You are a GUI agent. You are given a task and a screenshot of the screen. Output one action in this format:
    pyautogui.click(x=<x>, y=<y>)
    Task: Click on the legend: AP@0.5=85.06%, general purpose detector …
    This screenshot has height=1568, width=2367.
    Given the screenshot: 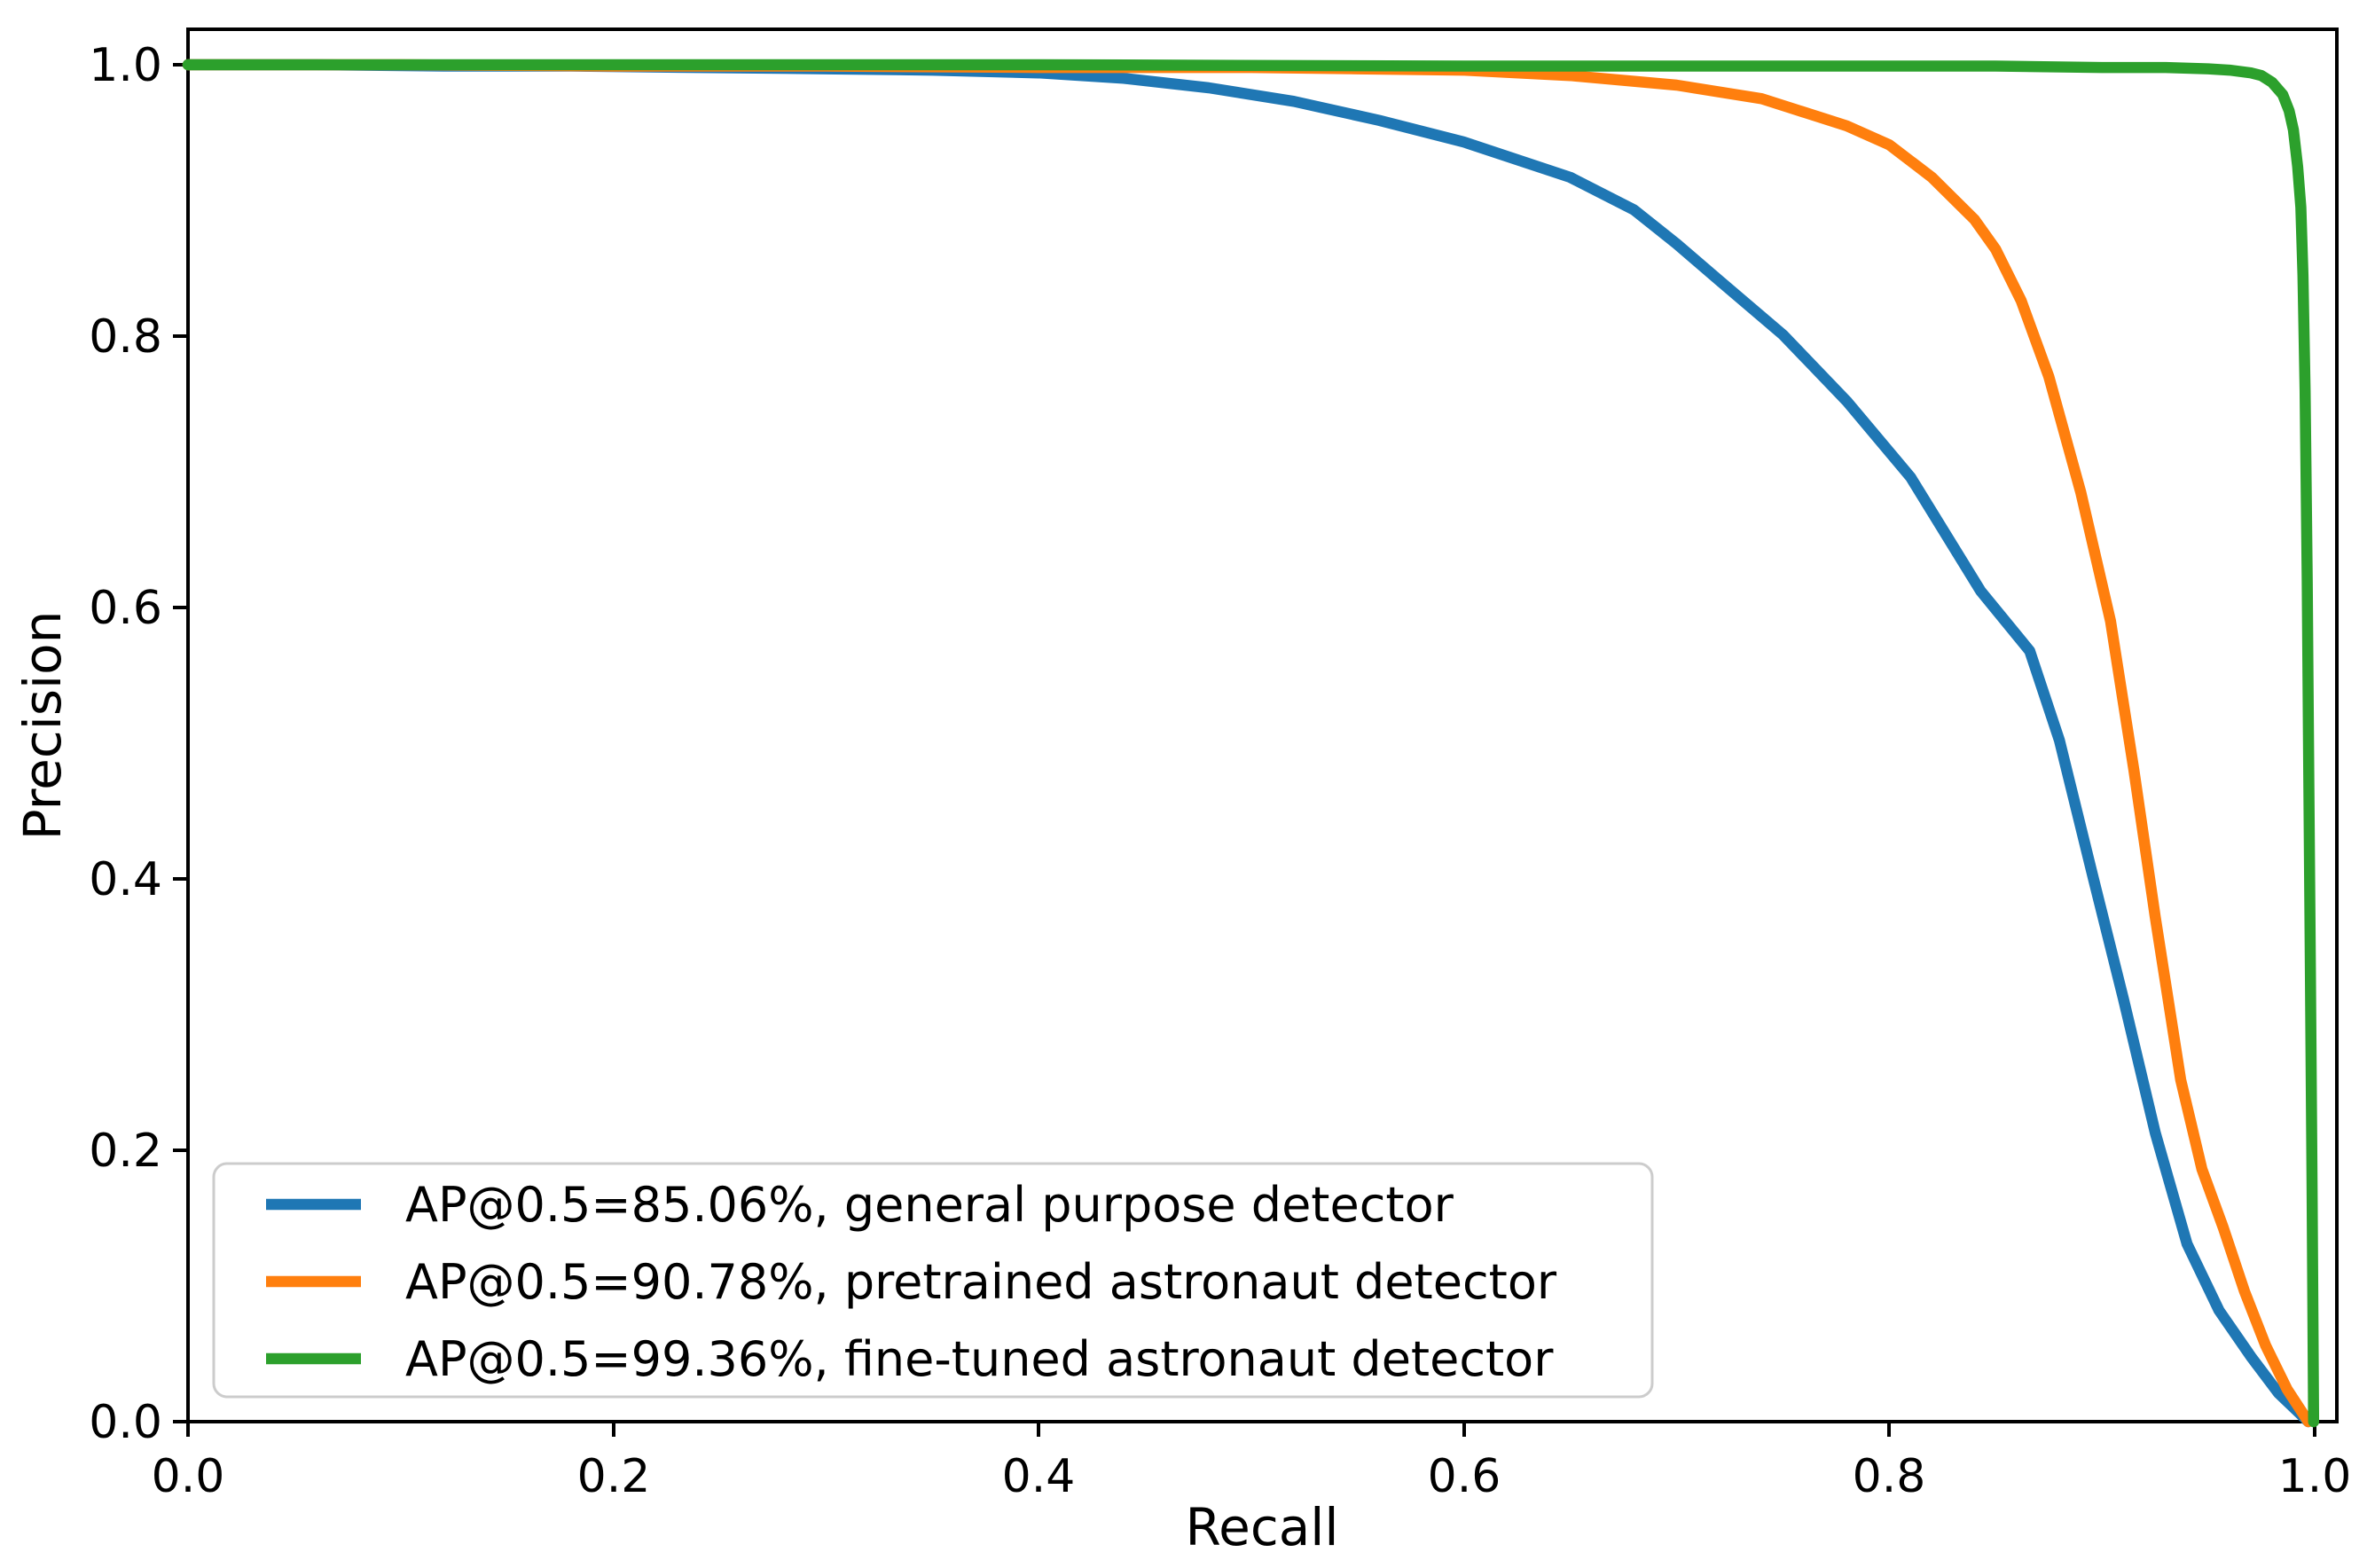 What is the action you would take?
    pyautogui.click(x=933, y=1280)
    